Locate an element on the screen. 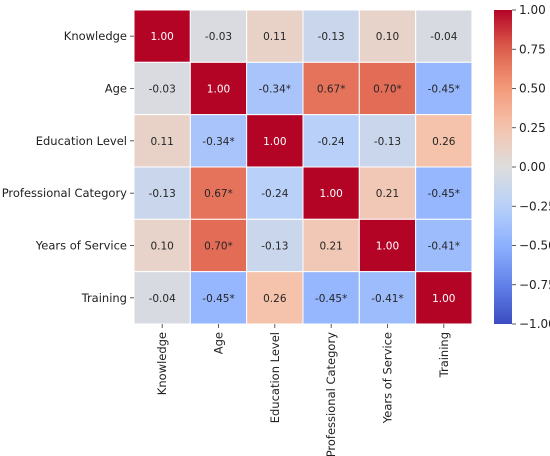  col-tick-label: Age is located at coordinates (218, 343).